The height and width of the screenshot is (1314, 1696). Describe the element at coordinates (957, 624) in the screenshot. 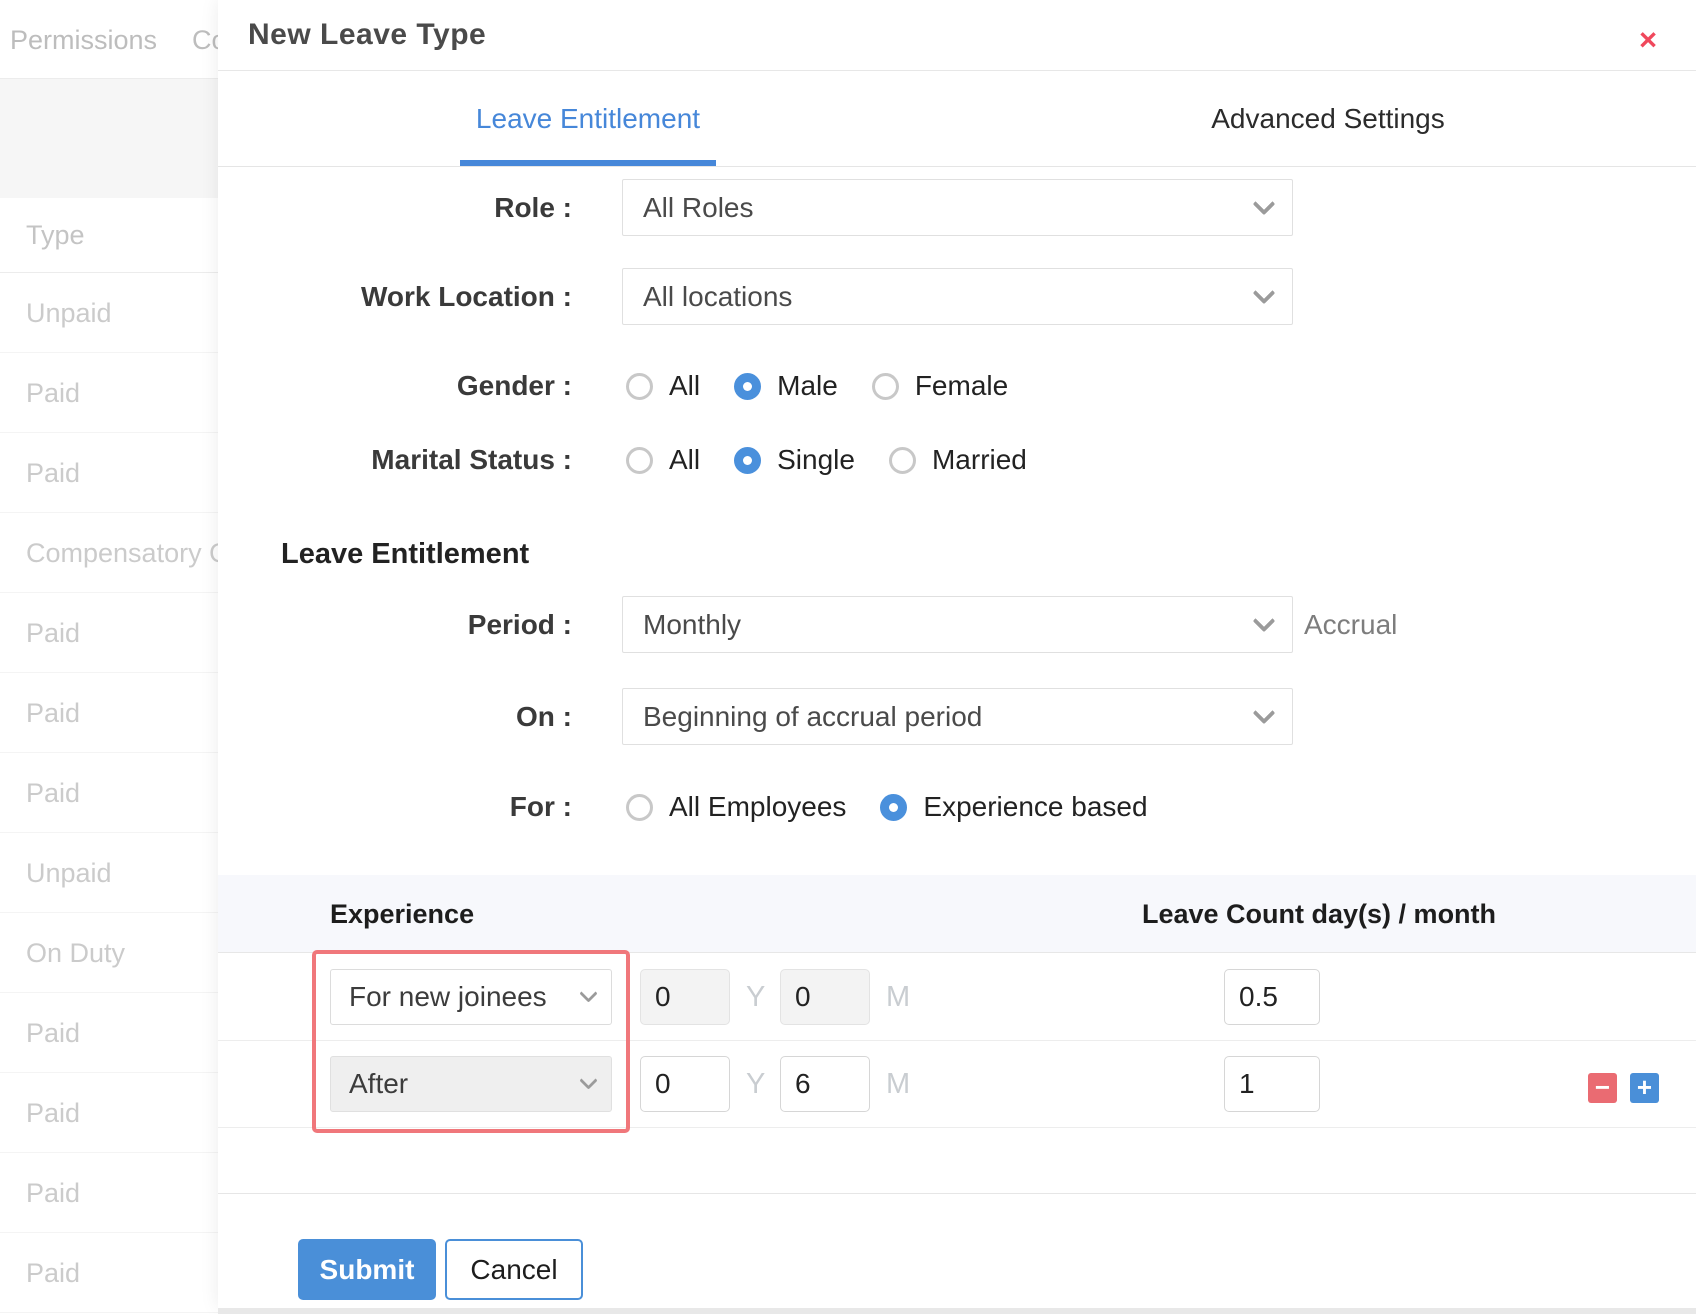

I see `period-select: Monthly` at that location.